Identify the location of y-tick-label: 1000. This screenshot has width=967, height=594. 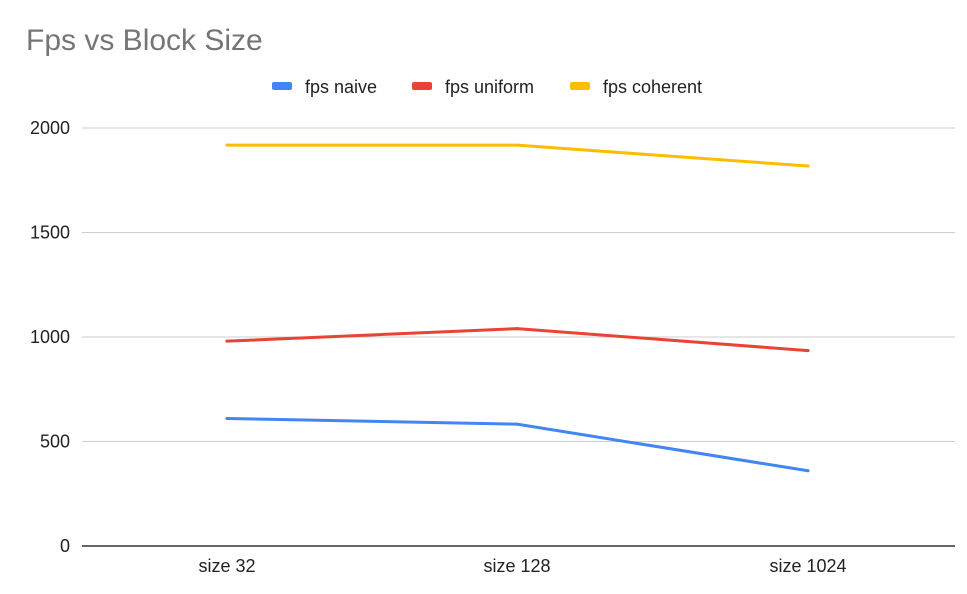
(50, 337).